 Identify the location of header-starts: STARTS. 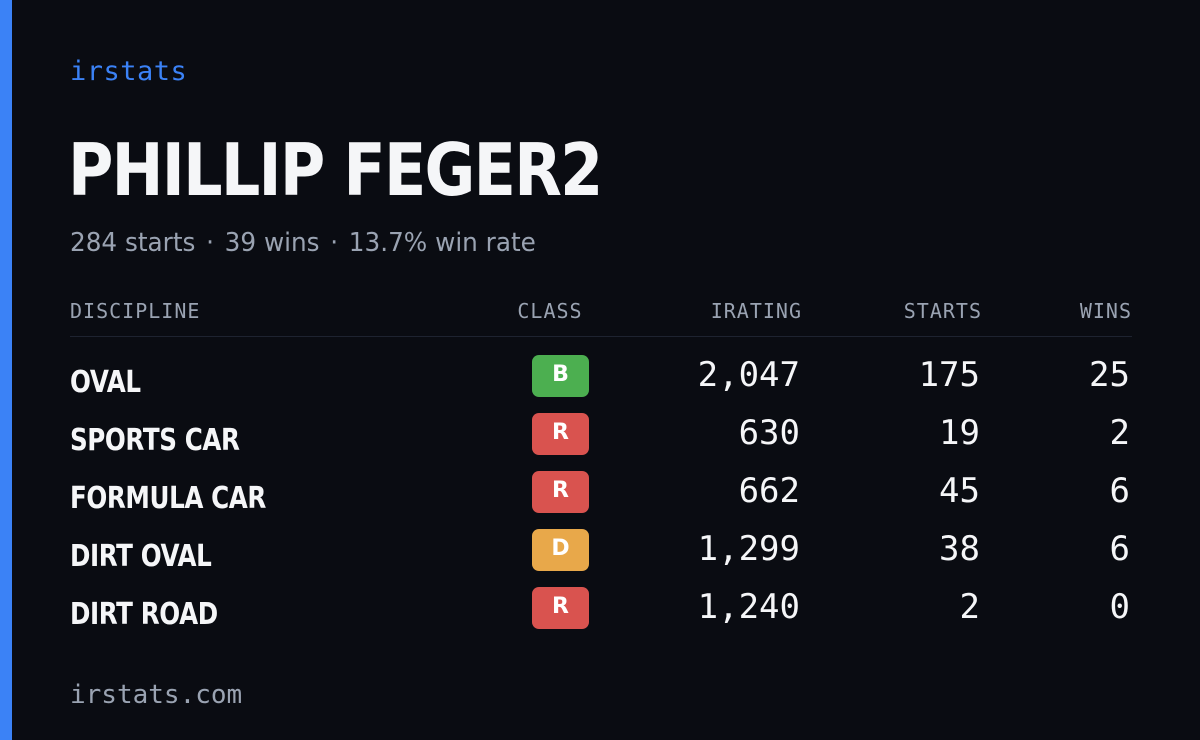
(942, 311).